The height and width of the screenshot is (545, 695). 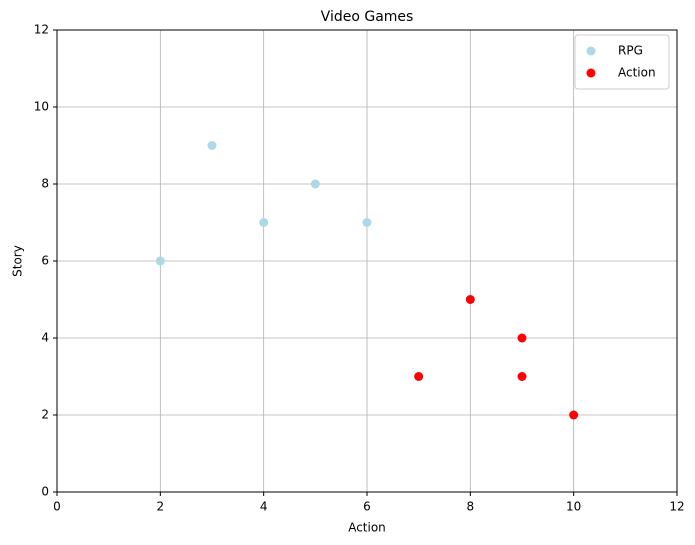 I want to click on y-tick-label: 6, so click(x=45, y=261).